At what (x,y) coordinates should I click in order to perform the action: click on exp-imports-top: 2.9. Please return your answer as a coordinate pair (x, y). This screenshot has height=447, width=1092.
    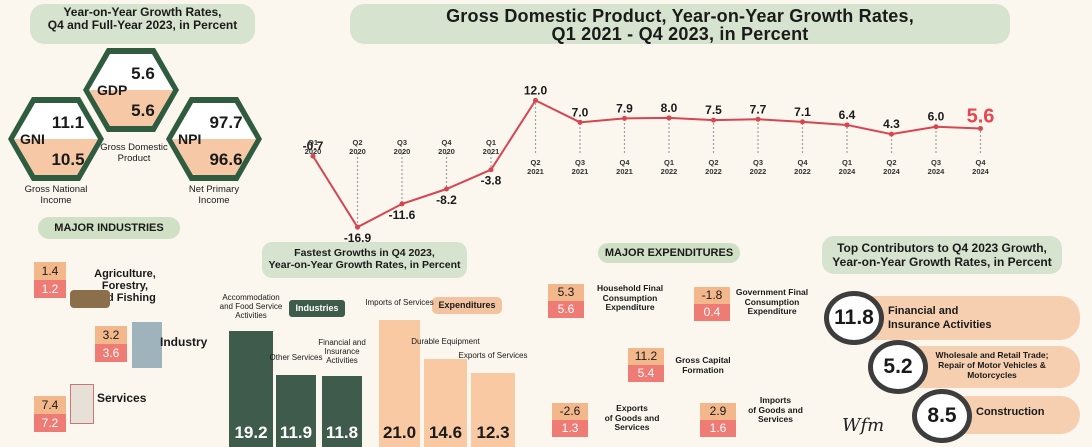
    Looking at the image, I should click on (718, 411).